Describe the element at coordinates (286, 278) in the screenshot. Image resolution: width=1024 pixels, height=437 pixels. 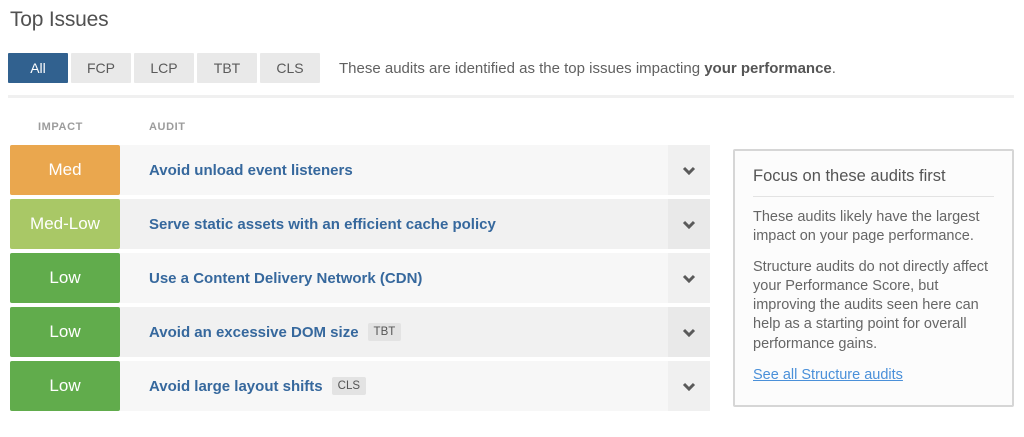
I see `audit-link: Use a Content Delivery Network (CDN)` at that location.